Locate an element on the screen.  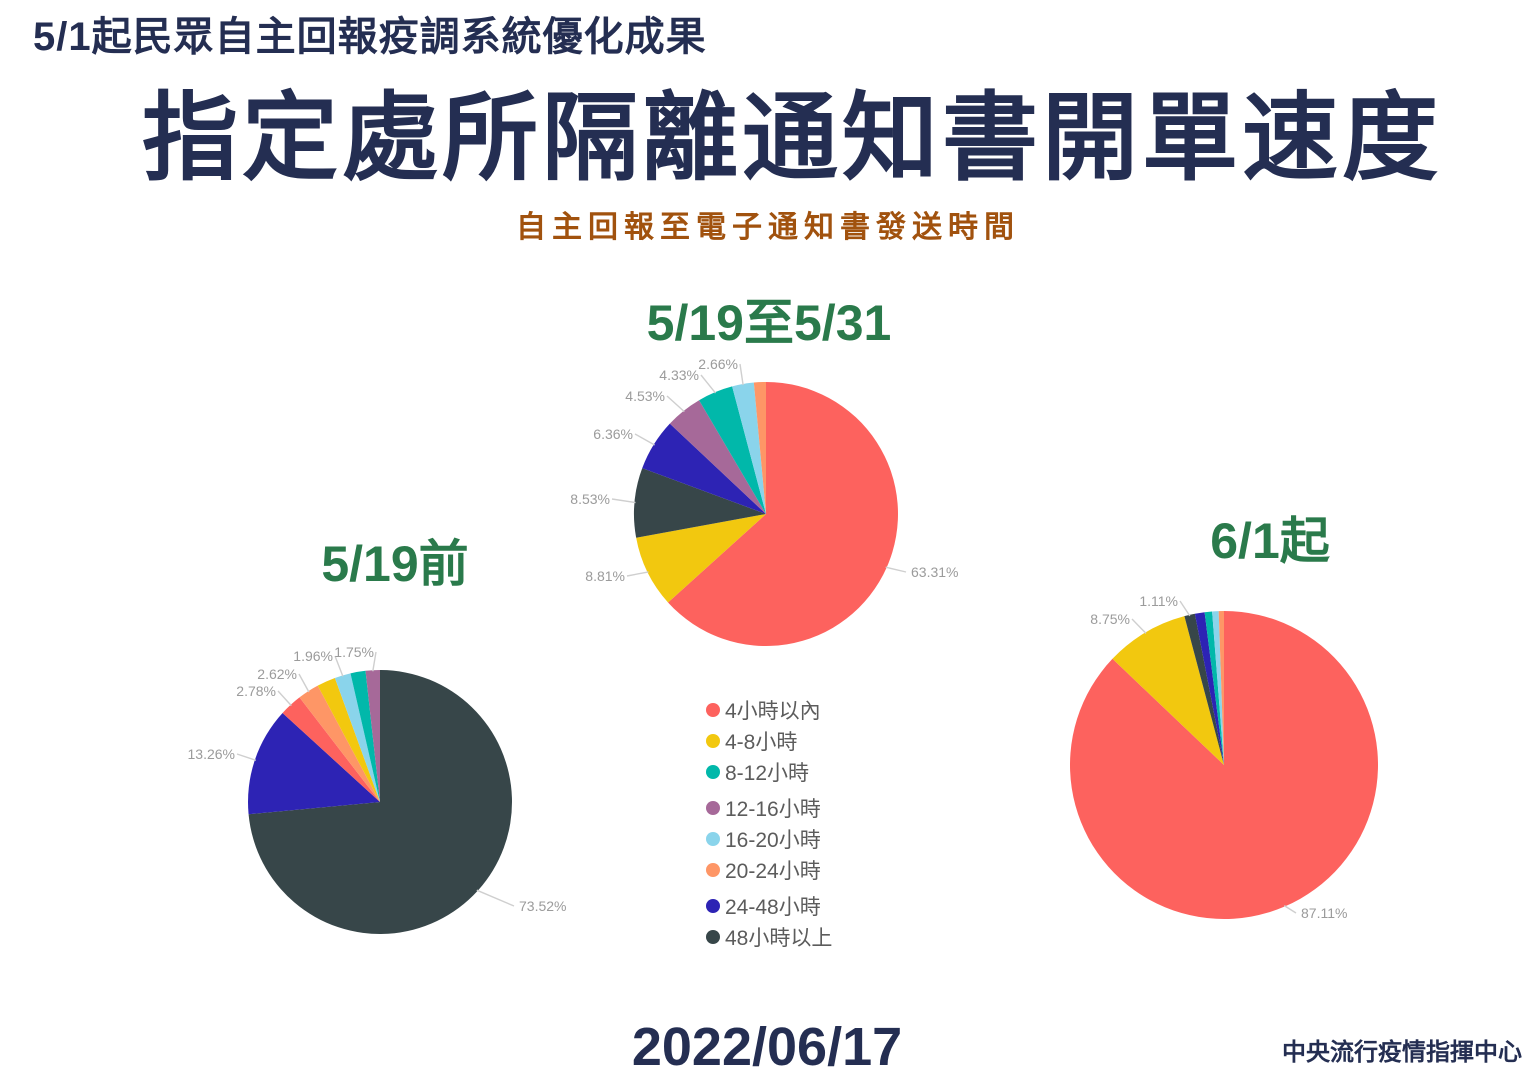
pie-519-to-531-pct-label-4: 4.53% is located at coordinates (645, 396).